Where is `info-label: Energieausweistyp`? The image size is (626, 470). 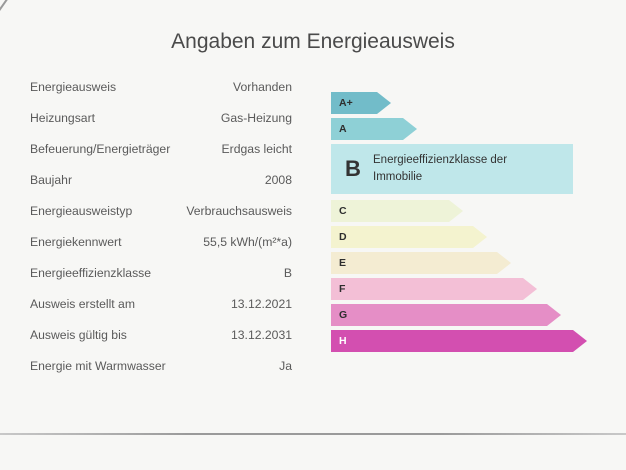
info-label: Energieausweistyp is located at coordinates (81, 211).